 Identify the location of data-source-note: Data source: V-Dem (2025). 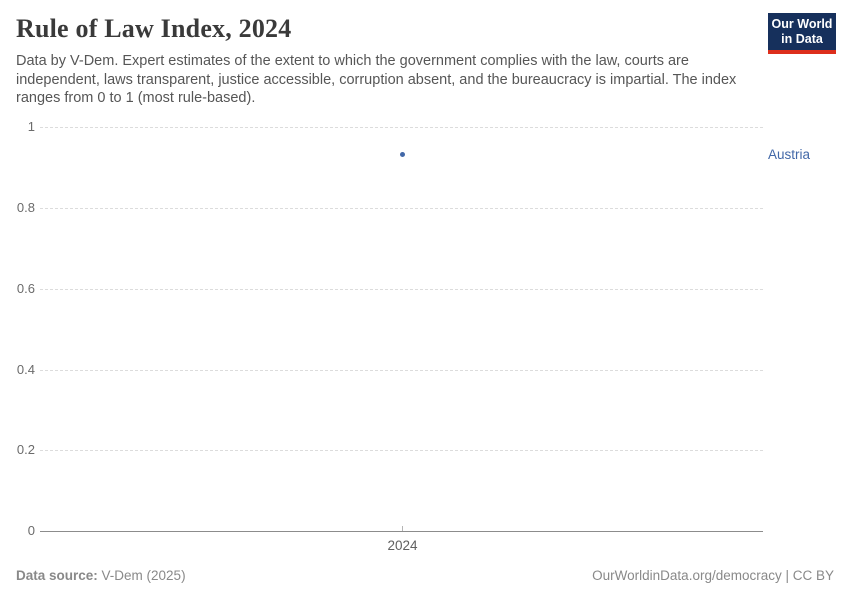
(101, 575).